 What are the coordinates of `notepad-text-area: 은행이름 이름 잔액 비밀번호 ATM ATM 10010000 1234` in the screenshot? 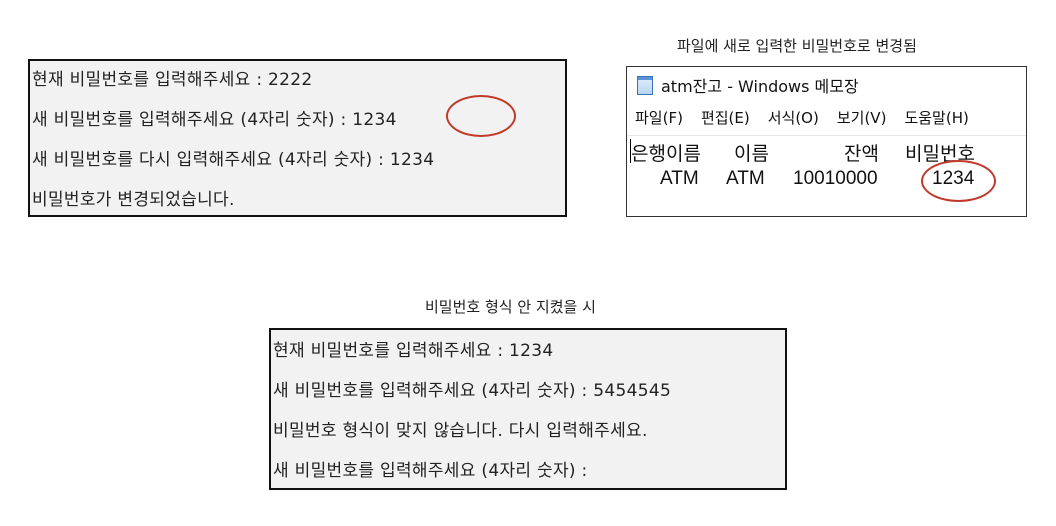 It's located at (826, 175).